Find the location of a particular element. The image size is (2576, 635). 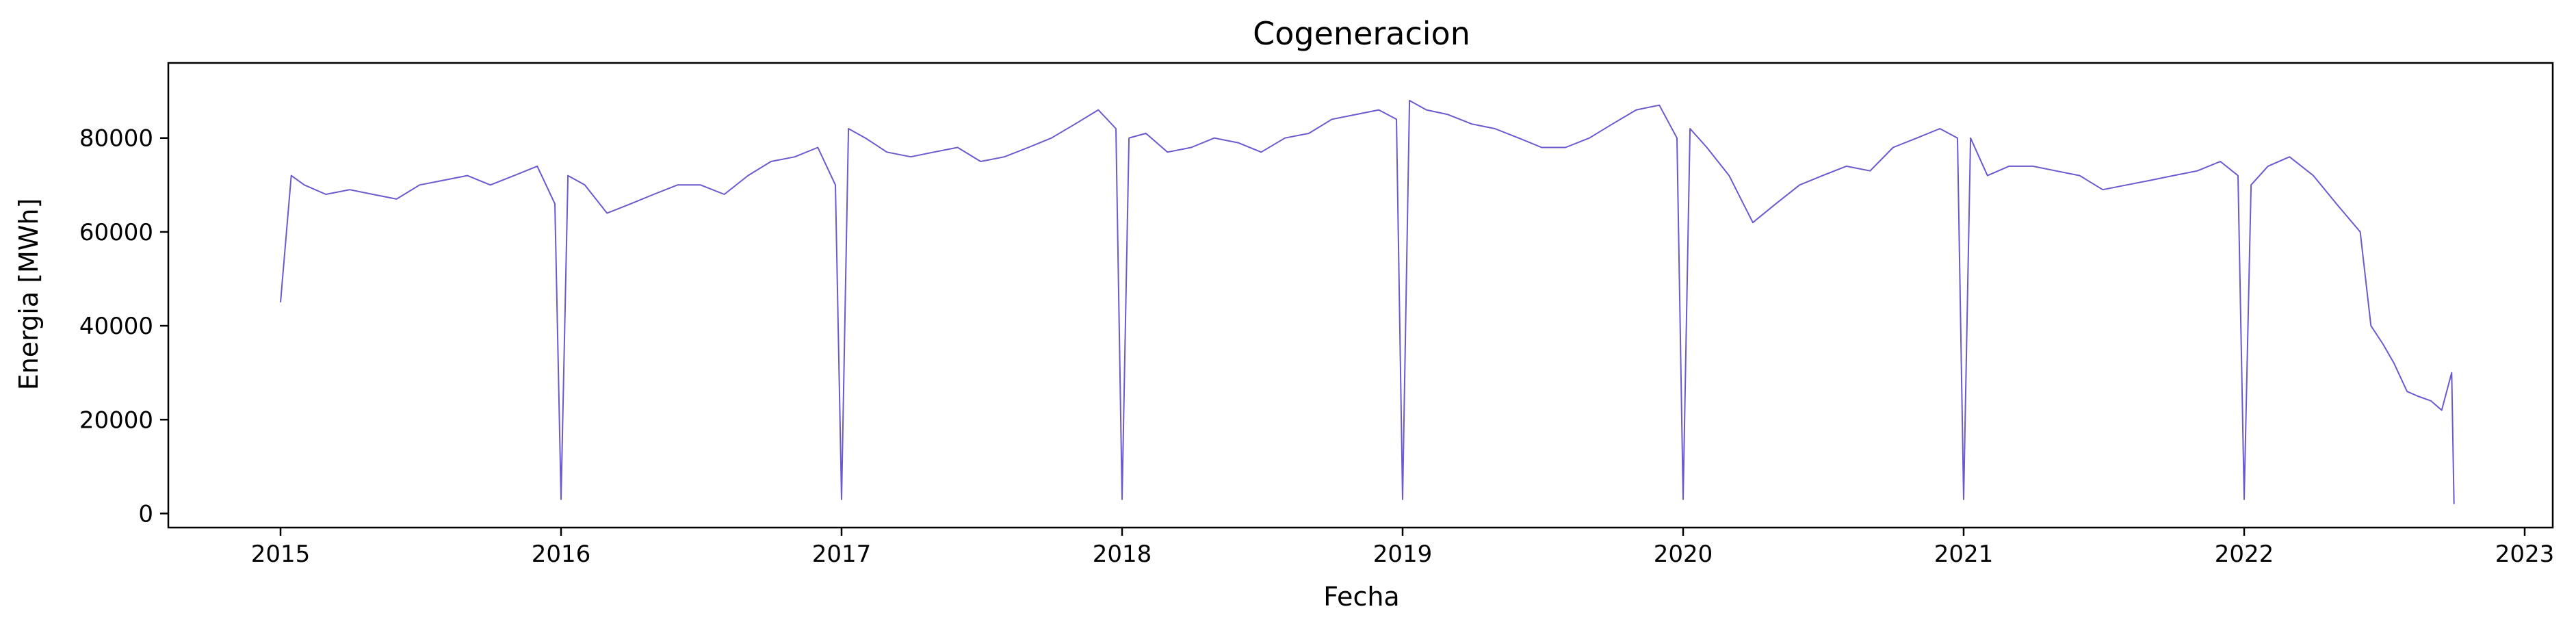

y-tick-label: 80000 is located at coordinates (116, 139).